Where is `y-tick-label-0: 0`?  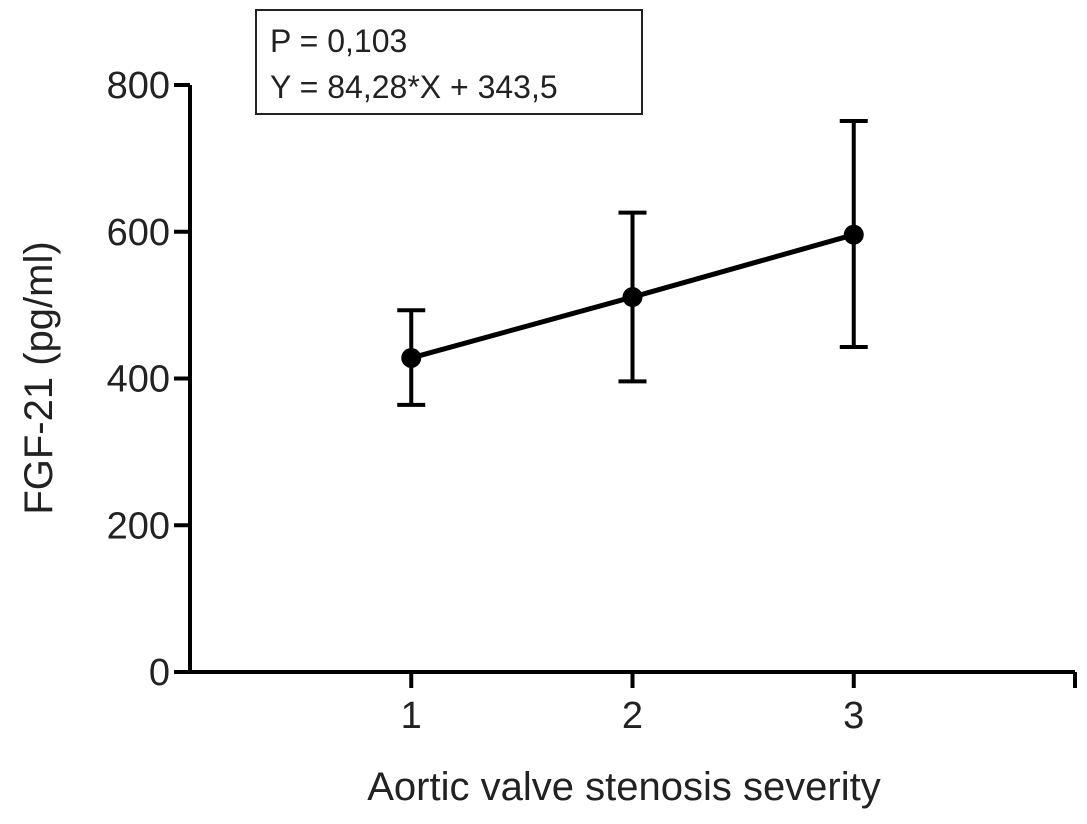
y-tick-label-0: 0 is located at coordinates (159, 673).